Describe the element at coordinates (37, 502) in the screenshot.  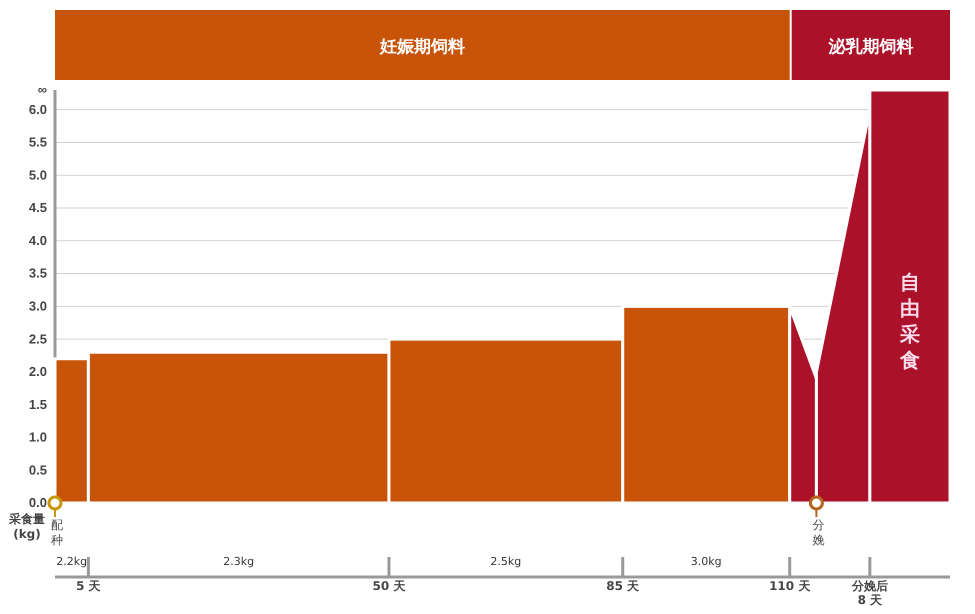
I see `y-tick-label: 0.0` at that location.